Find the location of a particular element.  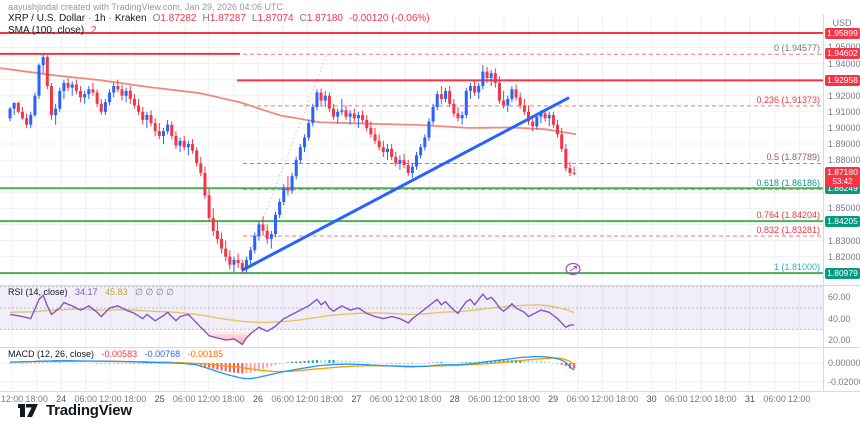

price-tick-label: 1.90000 is located at coordinates (844, 127).